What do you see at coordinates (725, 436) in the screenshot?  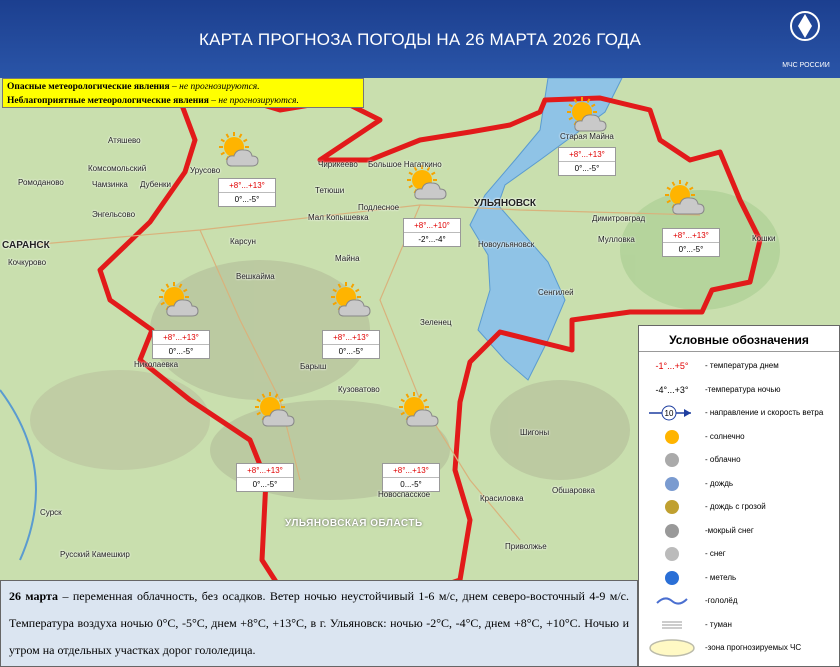 I see `legend-text: - солнечно` at bounding box center [725, 436].